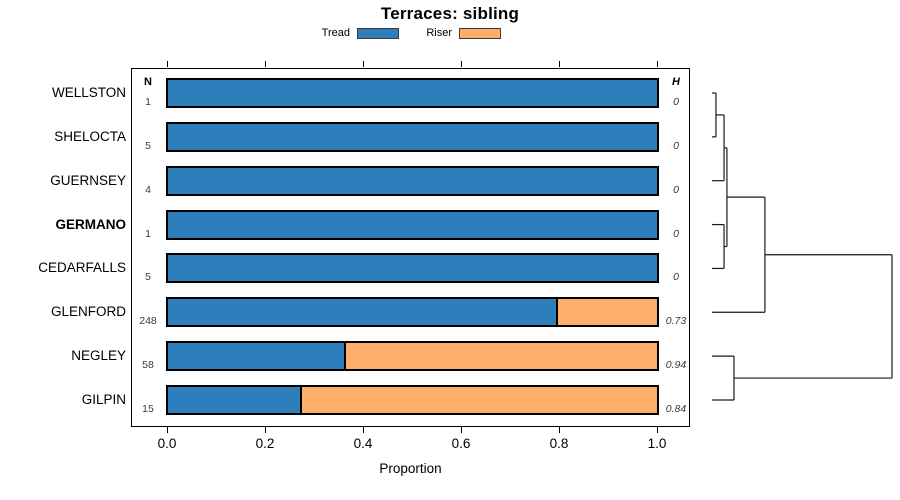 The height and width of the screenshot is (500, 900). I want to click on row-label-germano: GERMANO, so click(91, 224).